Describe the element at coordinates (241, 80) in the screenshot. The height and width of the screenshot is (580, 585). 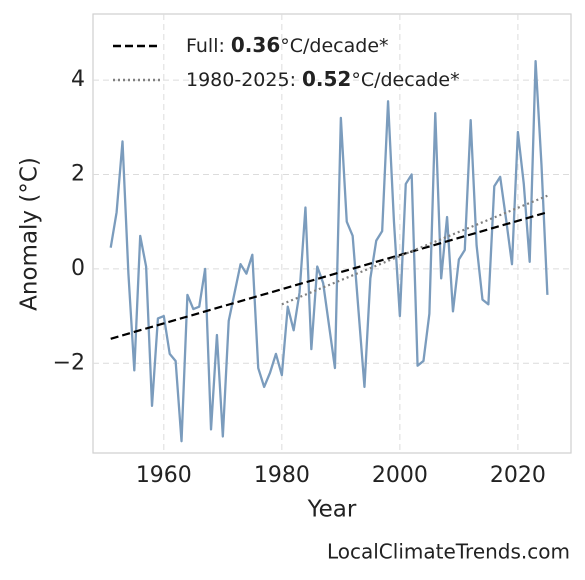
I see `legend-name: 1980-2025:` at that location.